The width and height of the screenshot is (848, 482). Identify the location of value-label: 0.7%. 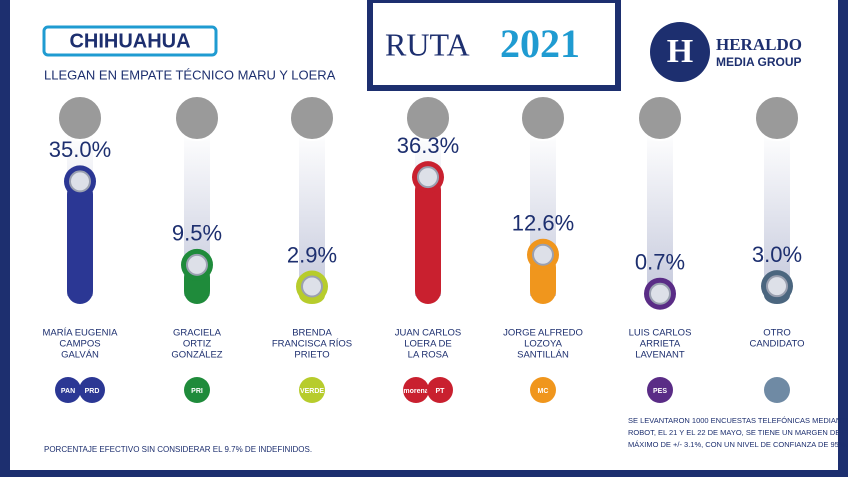
(660, 262).